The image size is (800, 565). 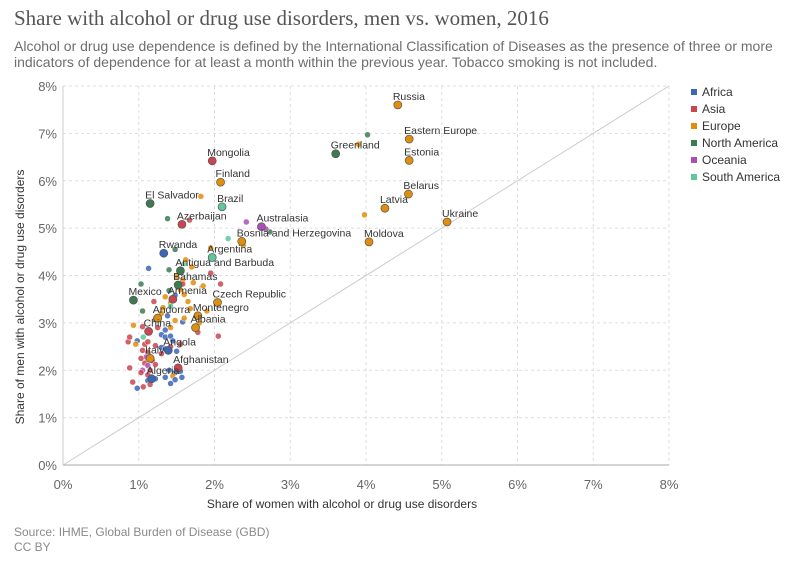 I want to click on y-tick-label: 6%, so click(x=47, y=181).